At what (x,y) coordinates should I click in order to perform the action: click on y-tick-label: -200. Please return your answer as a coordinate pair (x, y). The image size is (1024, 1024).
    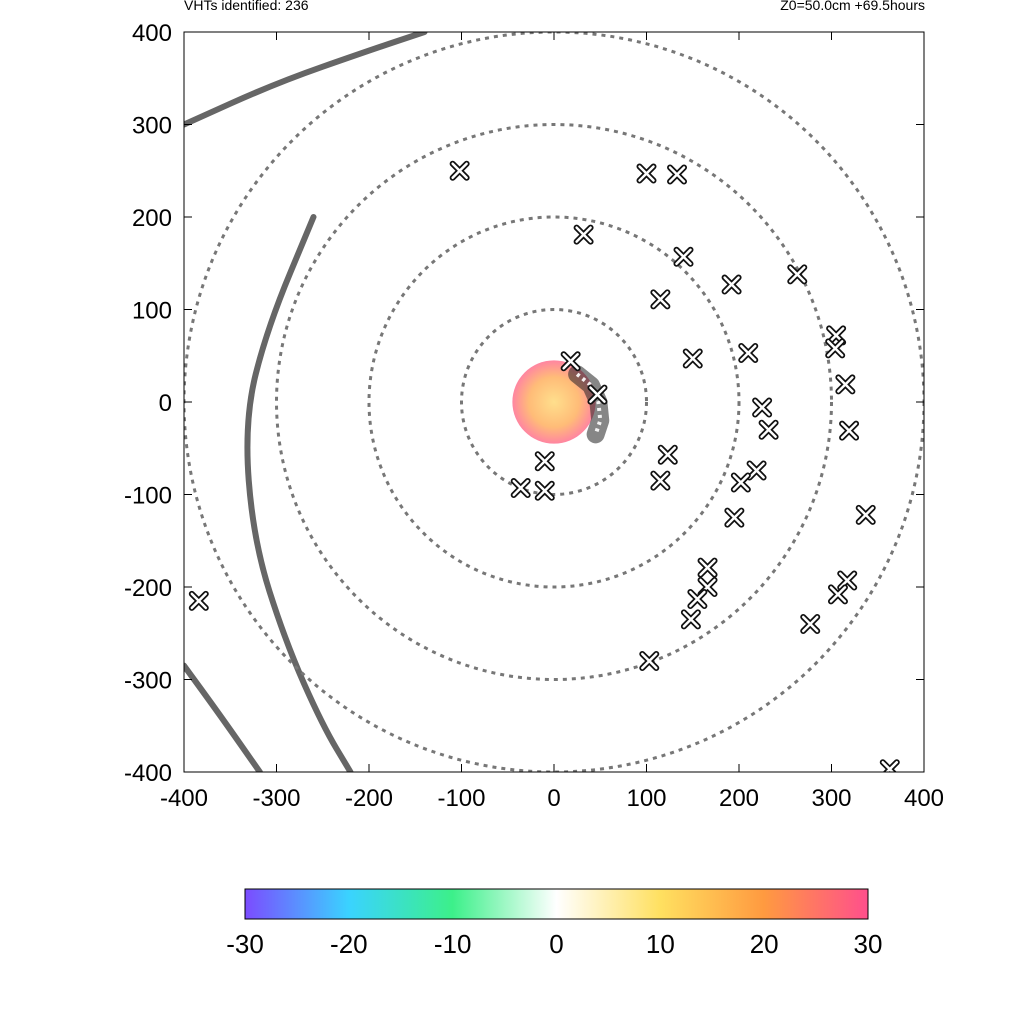
    Looking at the image, I should click on (148, 588).